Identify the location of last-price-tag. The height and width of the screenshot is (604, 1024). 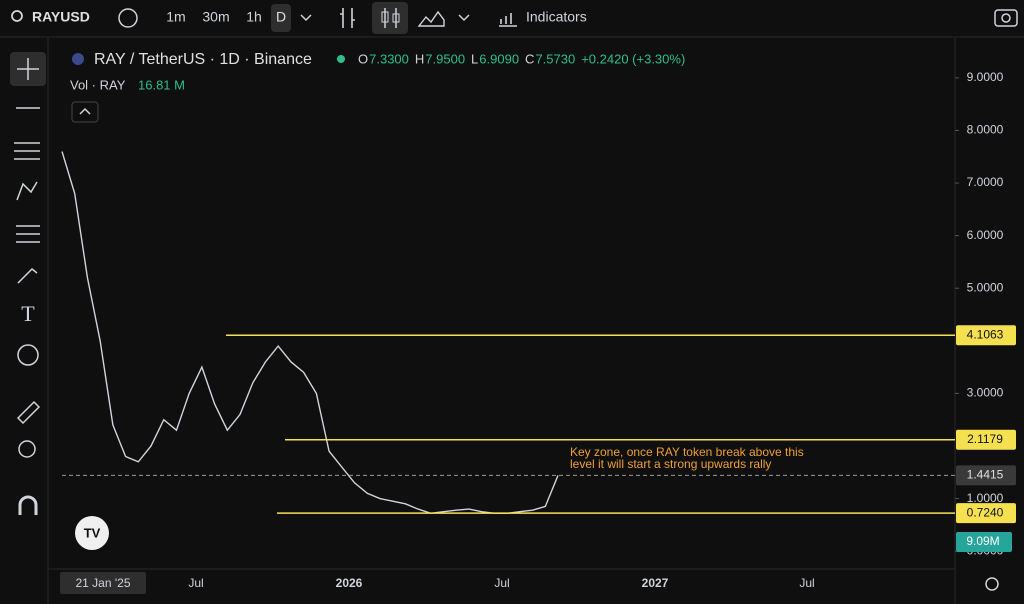
(986, 475).